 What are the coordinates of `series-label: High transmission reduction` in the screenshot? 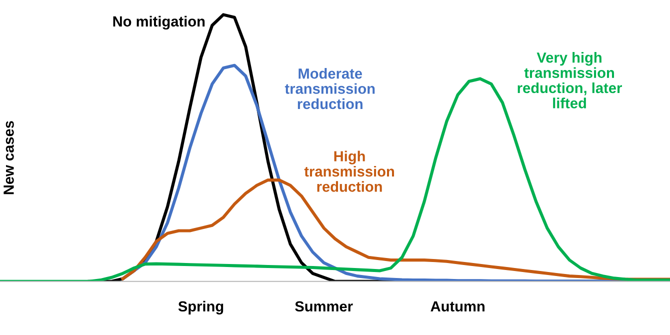 It's located at (349, 171).